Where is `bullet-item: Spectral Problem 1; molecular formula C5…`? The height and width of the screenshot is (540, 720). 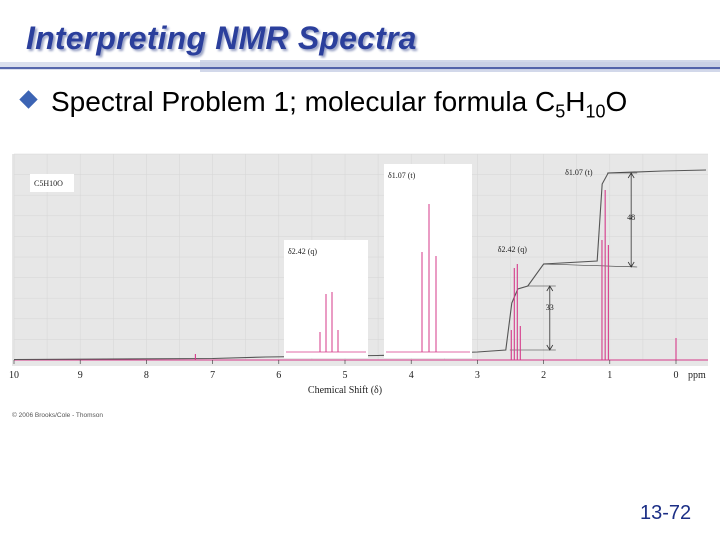
bullet-item: Spectral Problem 1; molecular formula C5… is located at coordinates (323, 104).